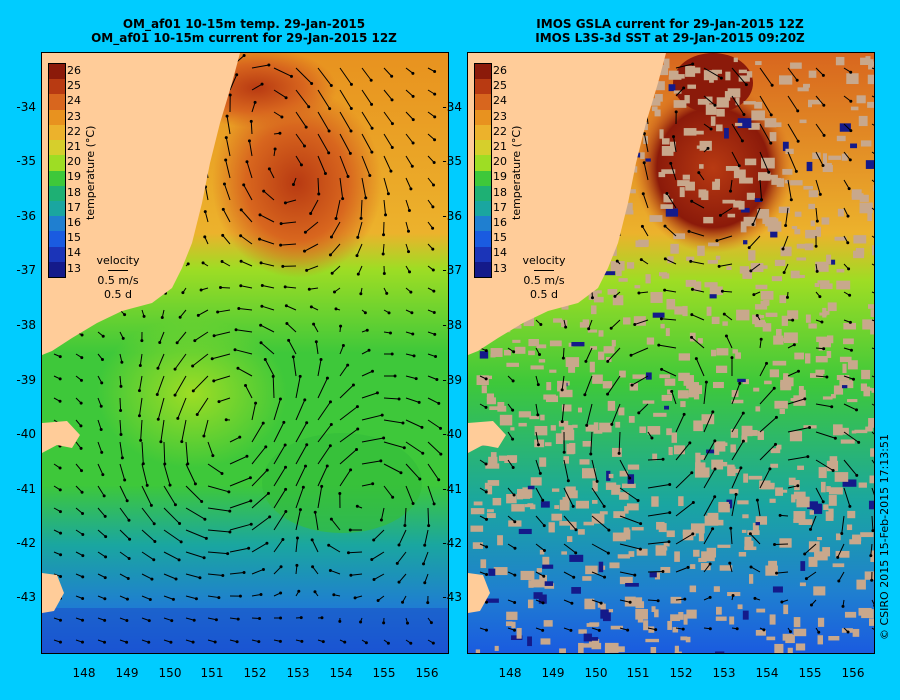  Describe the element at coordinates (500, 238) in the screenshot. I see `colorbar-tick-label: 15` at that location.